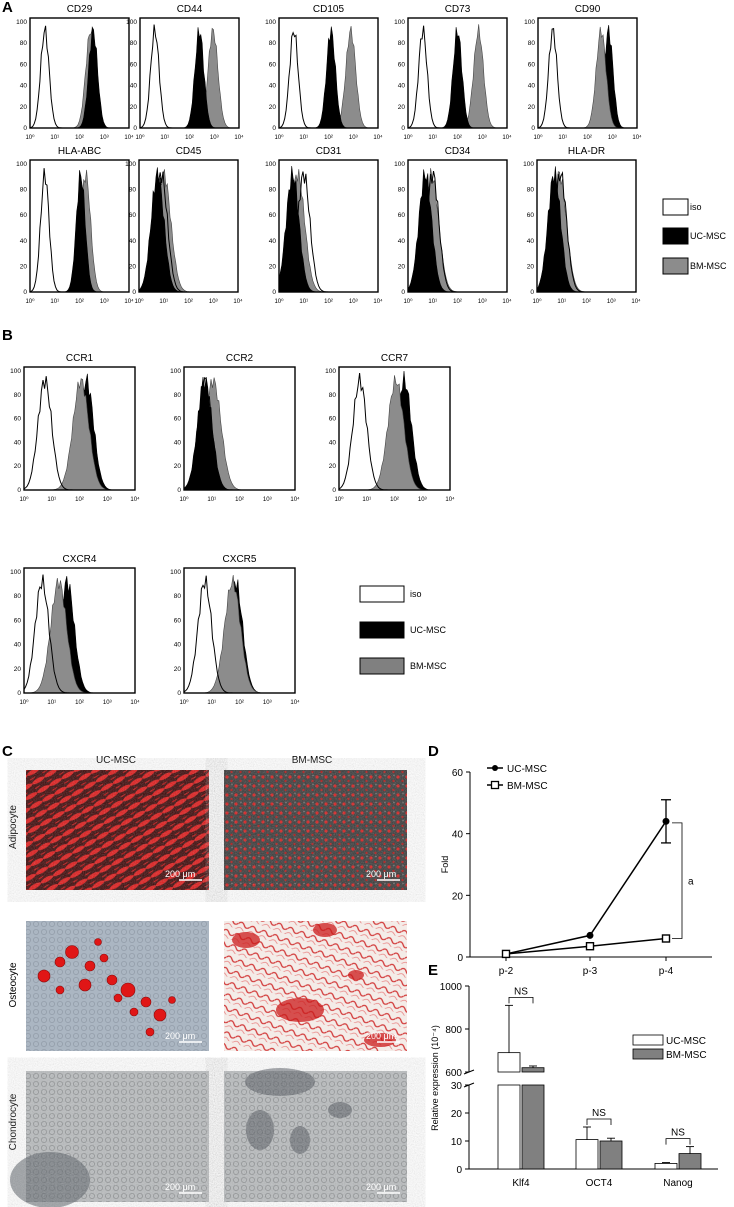 This screenshot has width=734, height=1207. I want to click on x-tick-label: p-2, so click(506, 971).